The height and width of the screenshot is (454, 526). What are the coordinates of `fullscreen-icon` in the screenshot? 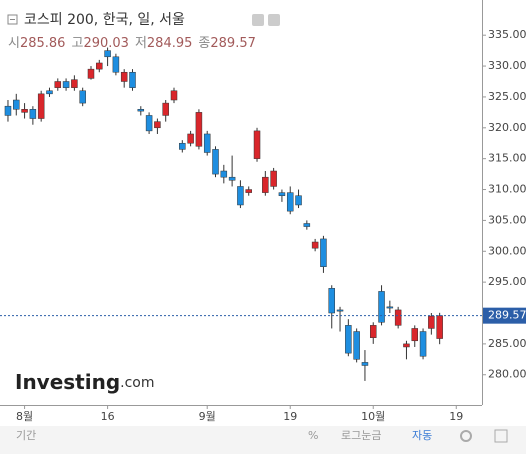 It's located at (501, 436).